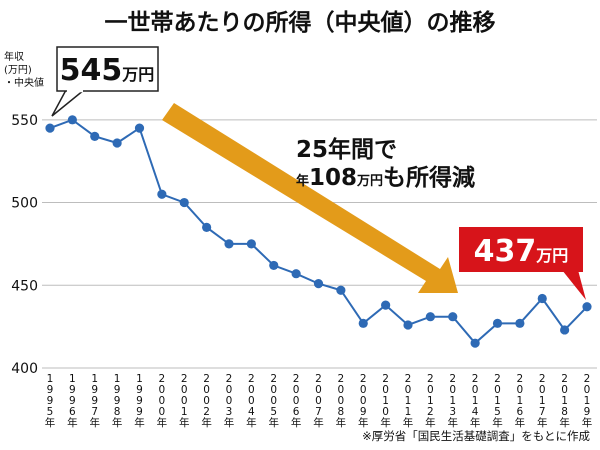 This screenshot has width=600, height=450. I want to click on start-callout-label: 545万円, so click(107, 70).